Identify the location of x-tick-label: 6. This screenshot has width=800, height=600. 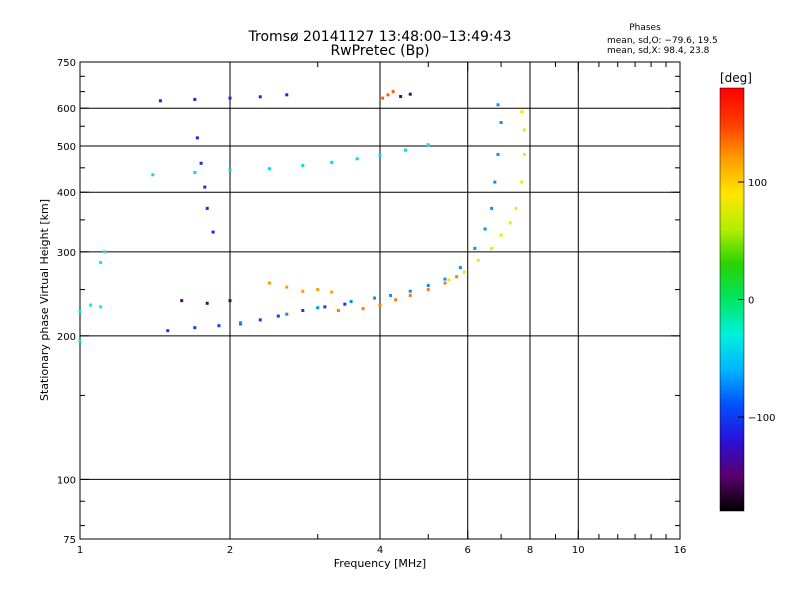
(468, 550).